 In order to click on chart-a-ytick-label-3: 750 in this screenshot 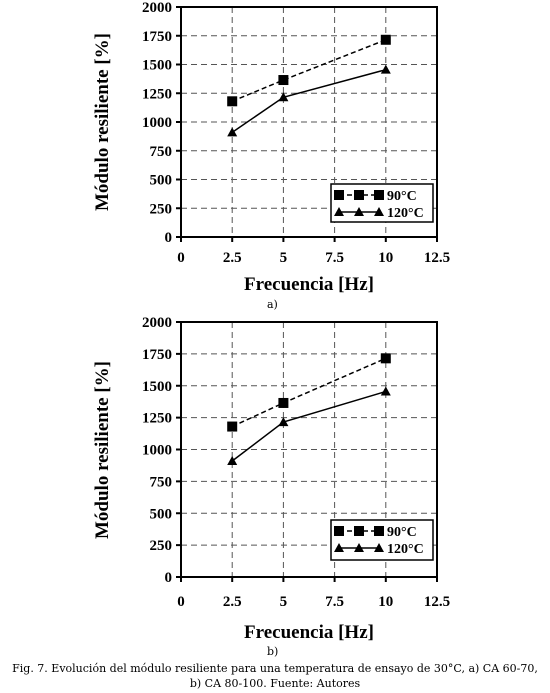, I will do `click(161, 152)`.